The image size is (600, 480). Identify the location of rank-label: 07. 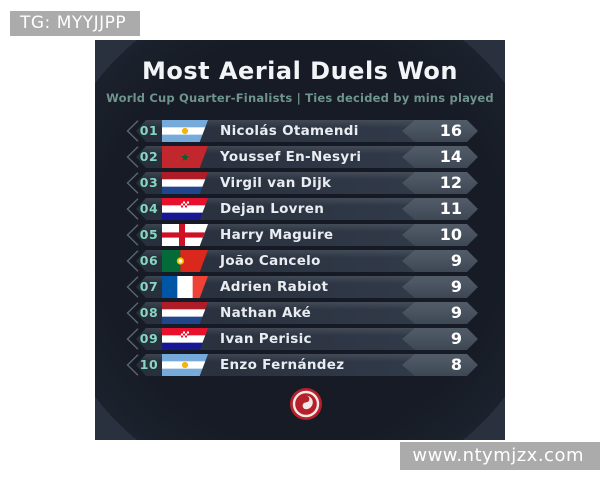
(149, 286).